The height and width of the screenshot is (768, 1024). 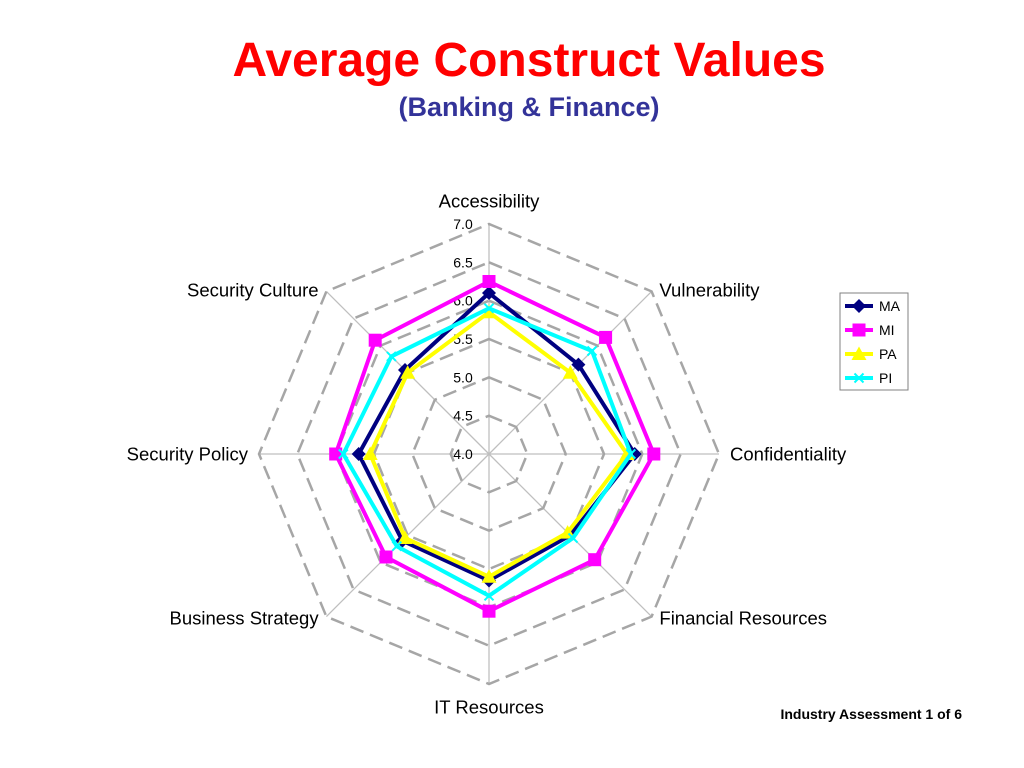 I want to click on tick-label: 4.0, so click(x=463, y=454).